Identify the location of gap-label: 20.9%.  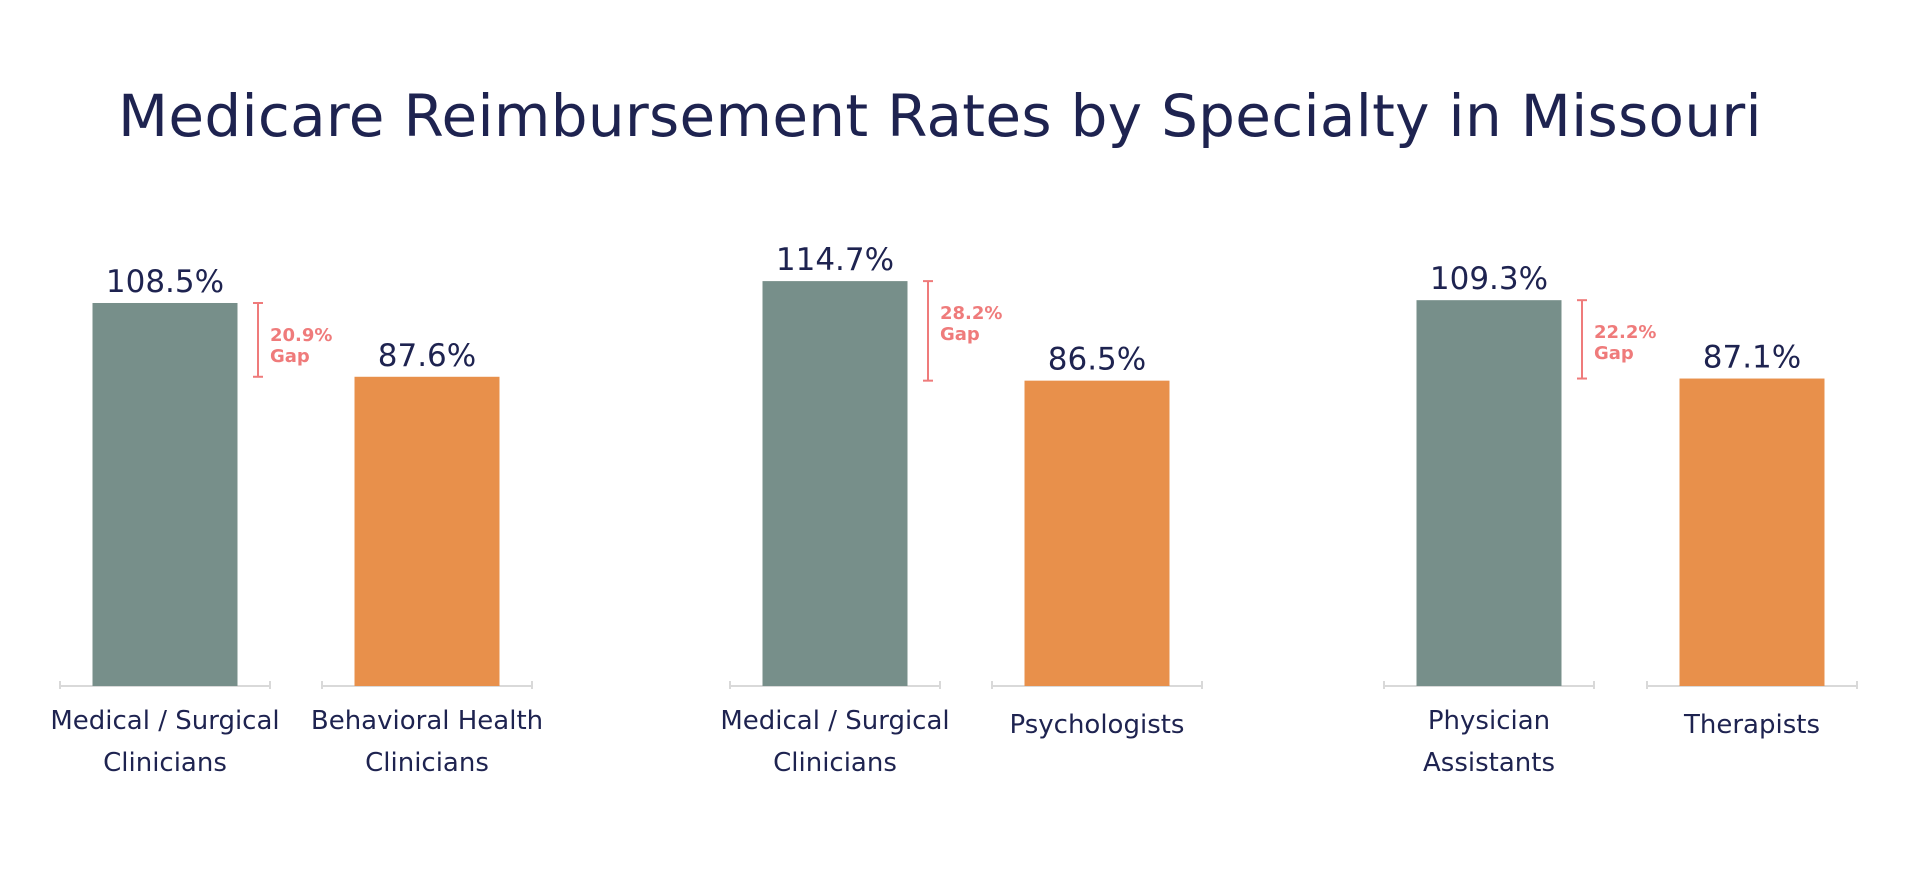
(301, 335).